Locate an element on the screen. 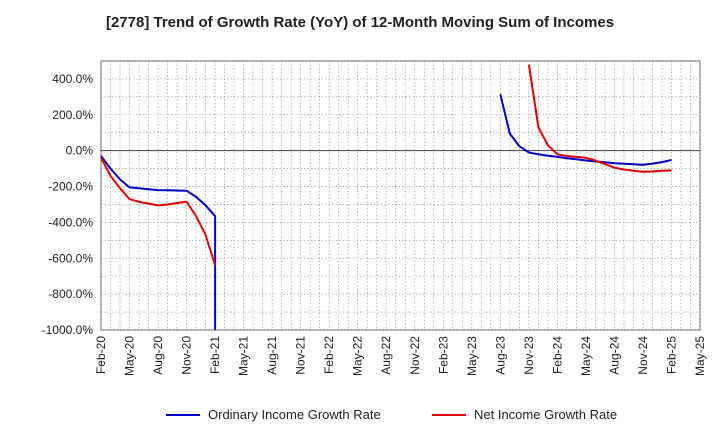 This screenshot has height=440, width=720. y-tick-label: 400.0% is located at coordinates (72, 79).